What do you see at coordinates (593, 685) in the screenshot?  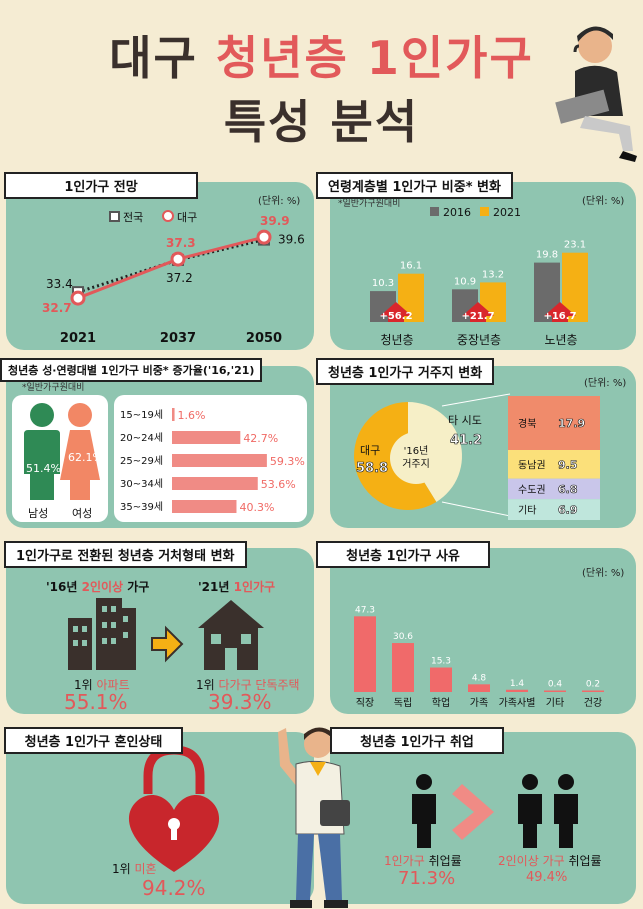 I see `reason-value-label: 0.2` at bounding box center [593, 685].